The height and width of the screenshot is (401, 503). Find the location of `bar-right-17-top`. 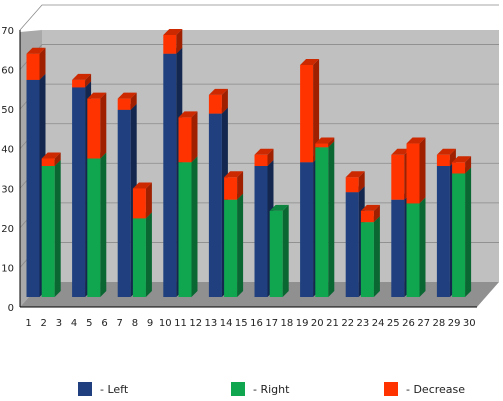

bar-right-17-top is located at coordinates (279, 207).